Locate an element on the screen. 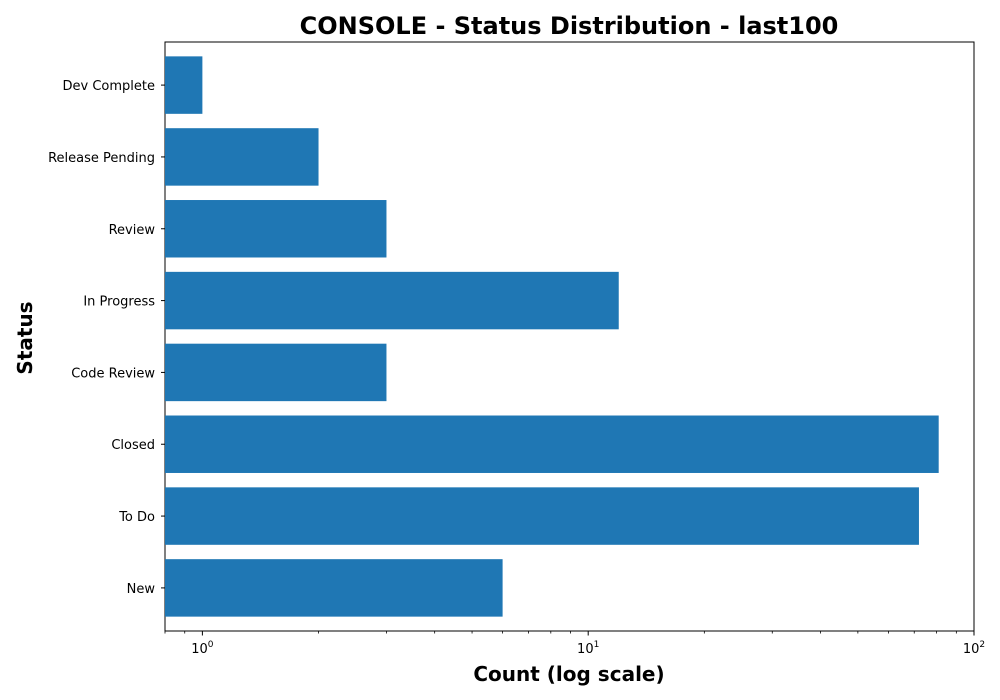  bar-in-progress is located at coordinates (392, 300).